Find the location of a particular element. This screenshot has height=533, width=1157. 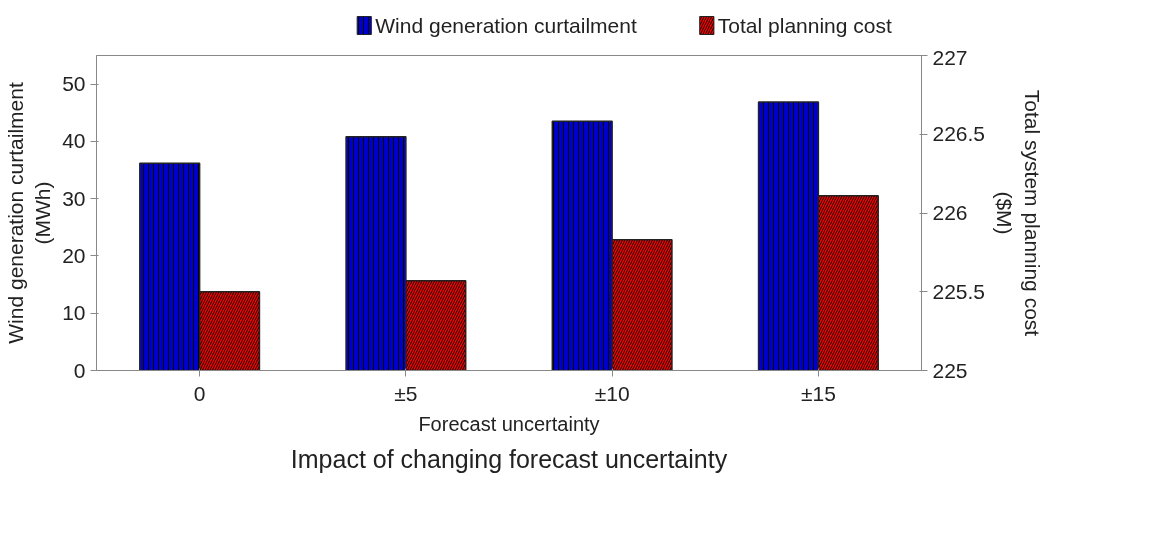

y-tick-label: 30 is located at coordinates (74, 198).